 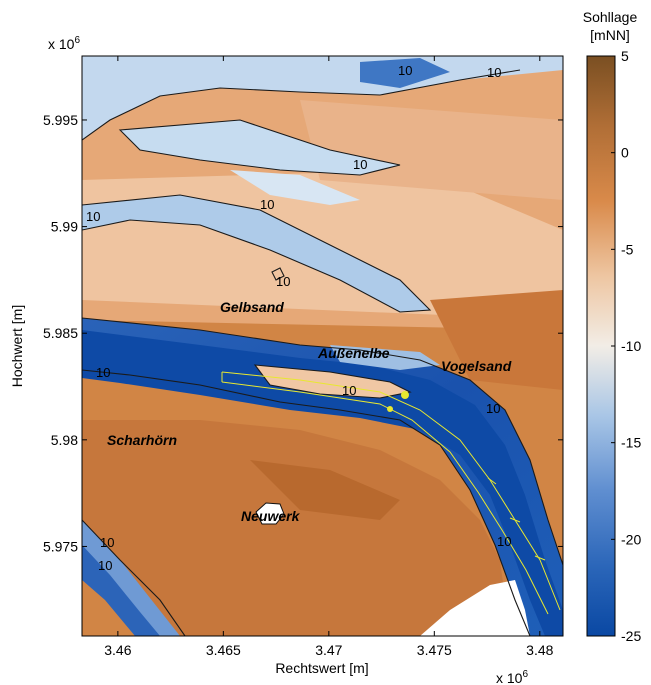 I want to click on fairway-ticks, so click(x=516, y=519).